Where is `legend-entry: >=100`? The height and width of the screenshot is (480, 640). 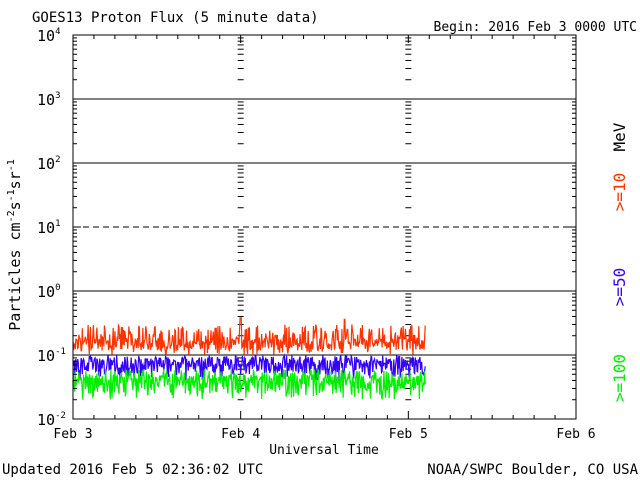
legend-entry: >=100 is located at coordinates (619, 378).